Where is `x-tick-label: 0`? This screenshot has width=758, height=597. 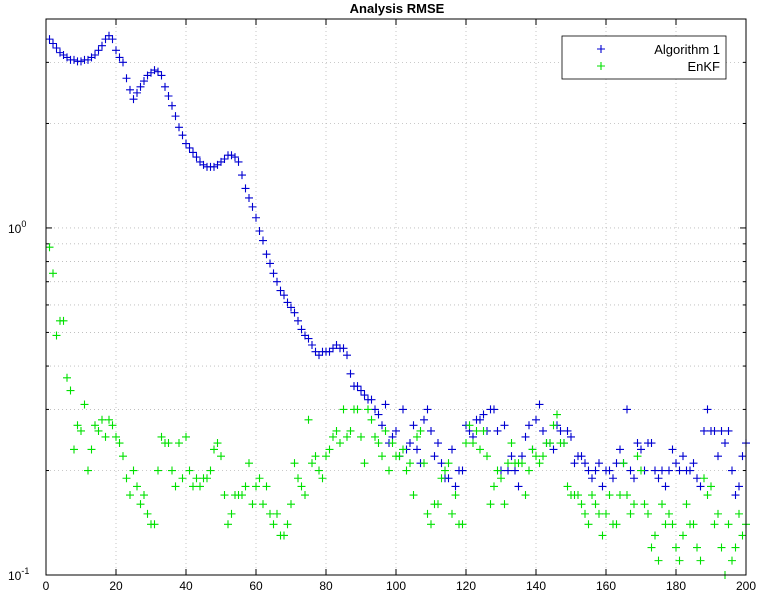 x-tick-label: 0 is located at coordinates (46, 586).